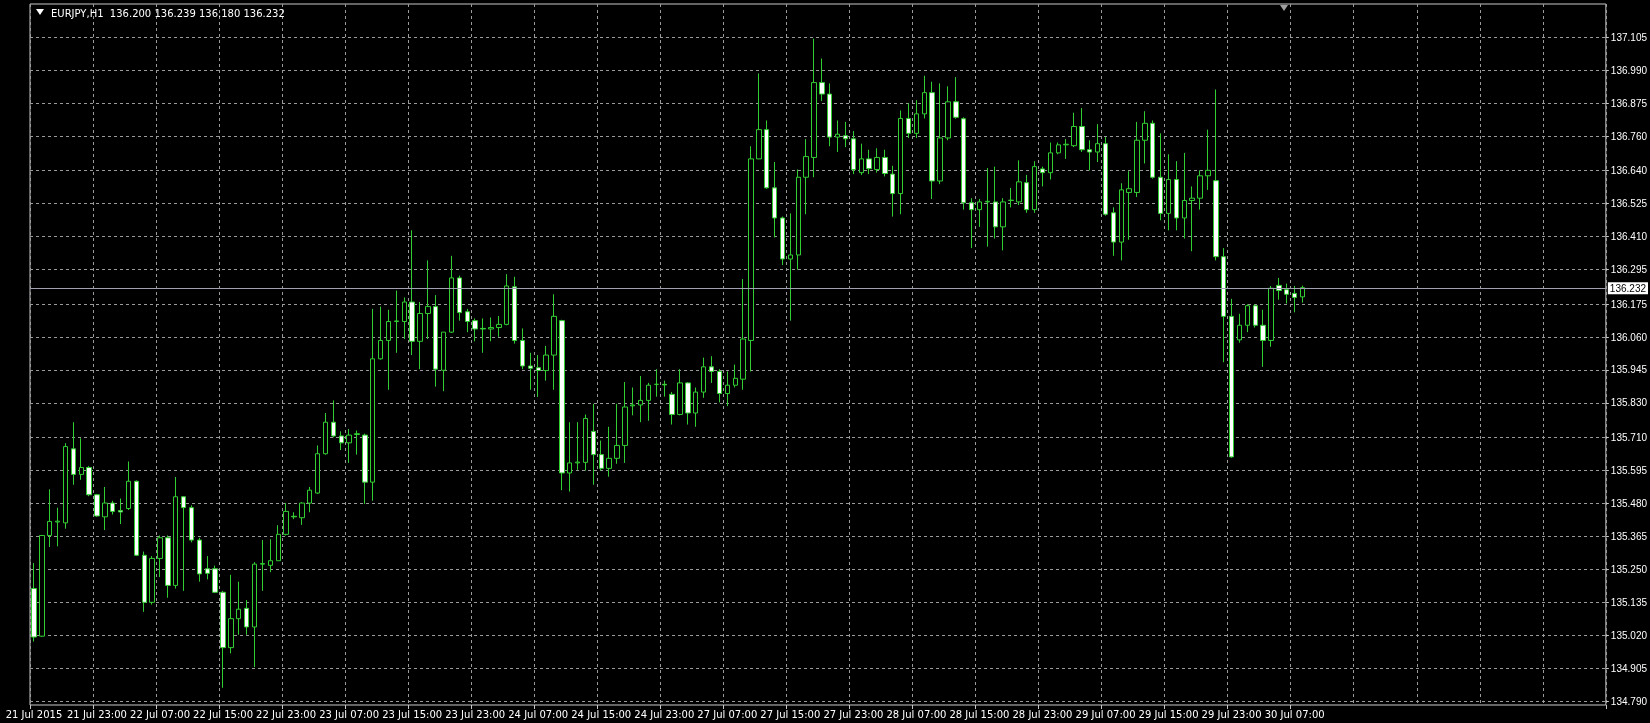 This screenshot has width=1650, height=723. What do you see at coordinates (412, 714) in the screenshot?
I see `x-tick-label: 23 Jul 15:00` at bounding box center [412, 714].